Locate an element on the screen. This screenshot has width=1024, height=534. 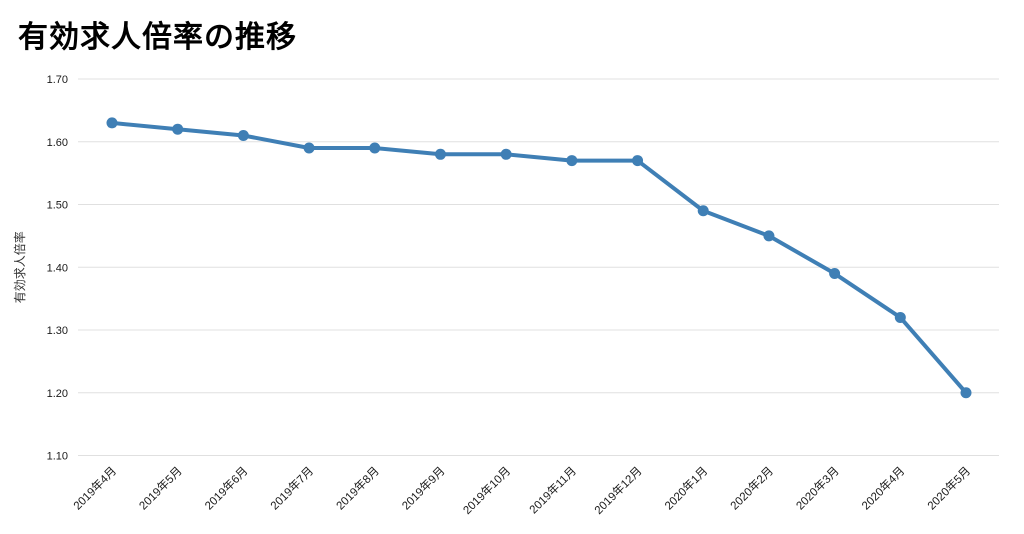
x-tick-label: 2019年5月 is located at coordinates (160, 488).